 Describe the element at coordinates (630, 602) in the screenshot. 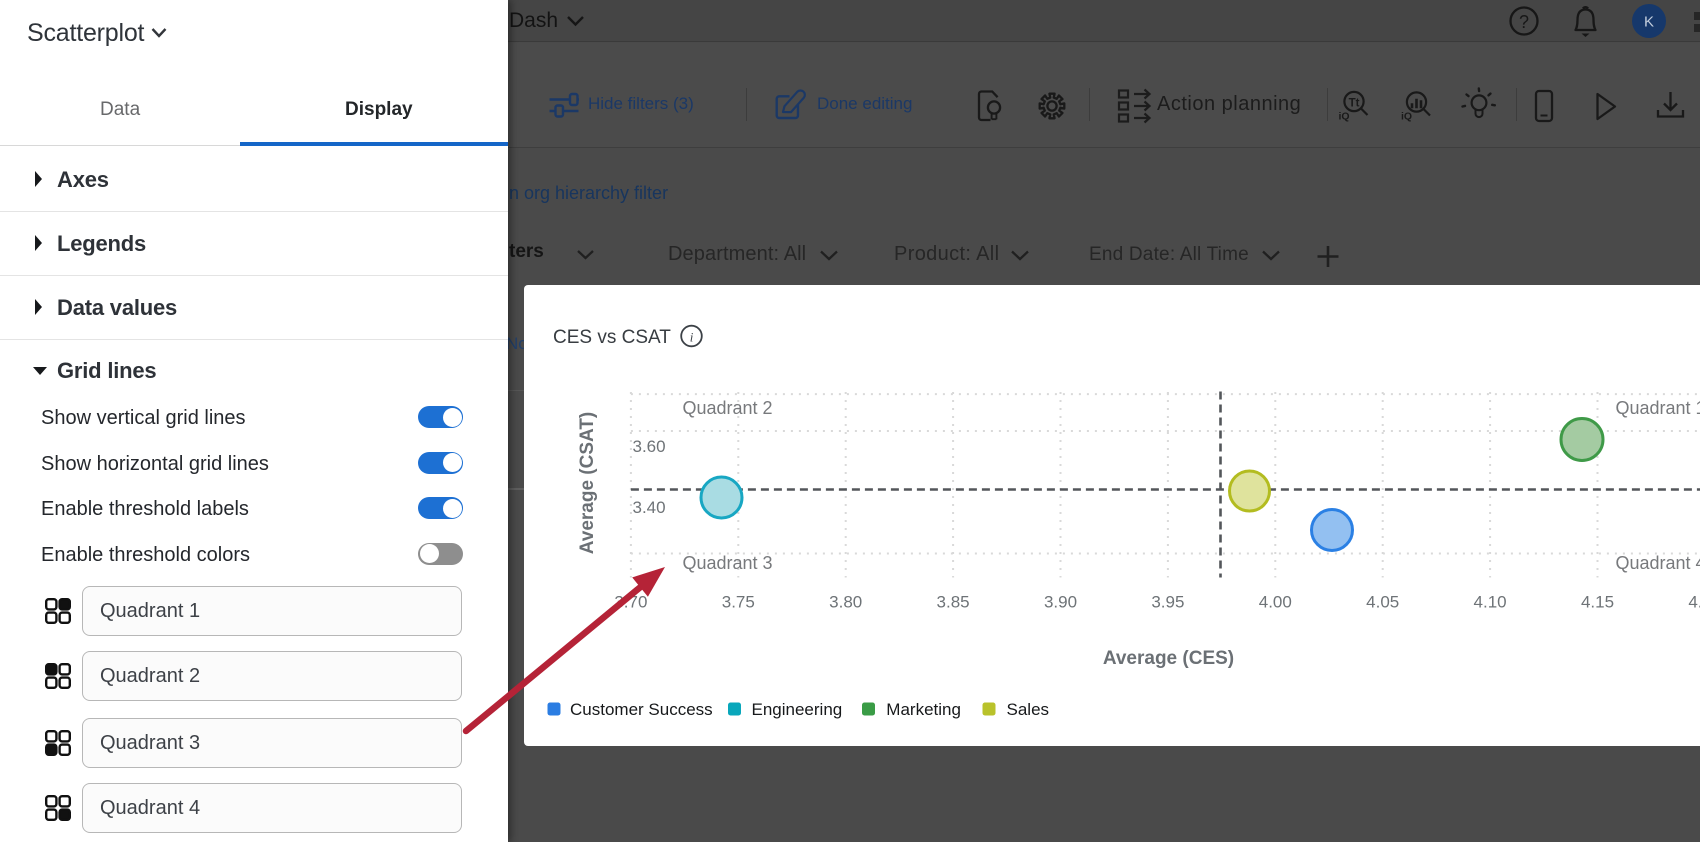

I see `svg-text: 3.70` at that location.